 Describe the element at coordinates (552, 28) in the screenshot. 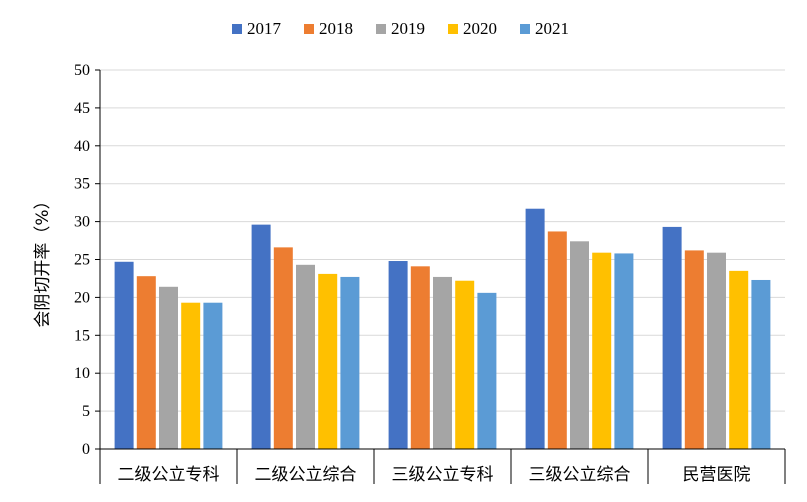

I see `legend-label: 2021` at that location.